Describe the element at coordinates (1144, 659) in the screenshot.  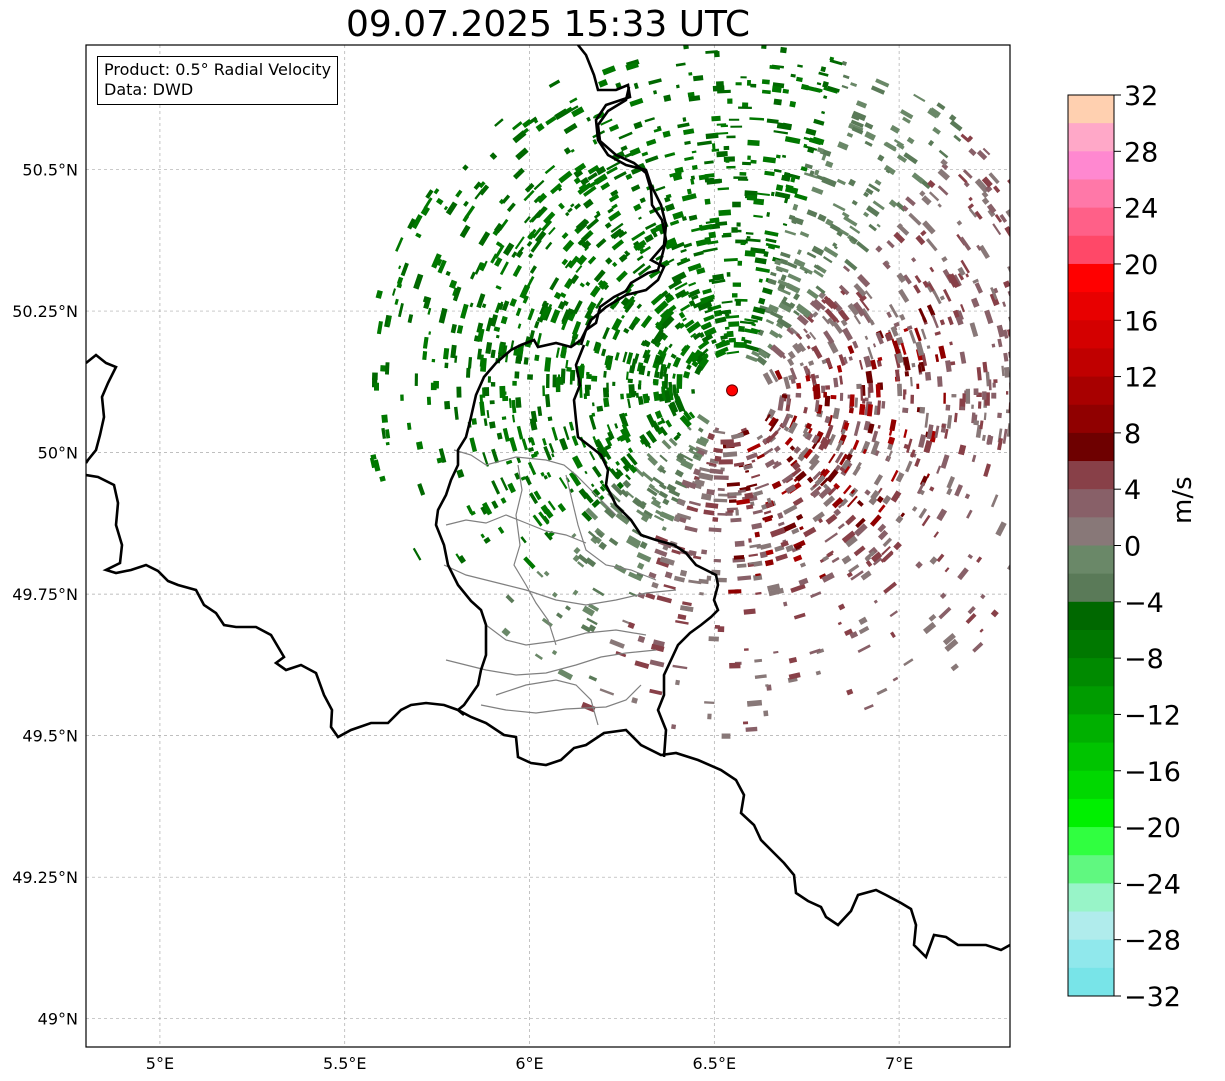
I see `colorbar-tick-label: −8` at that location.